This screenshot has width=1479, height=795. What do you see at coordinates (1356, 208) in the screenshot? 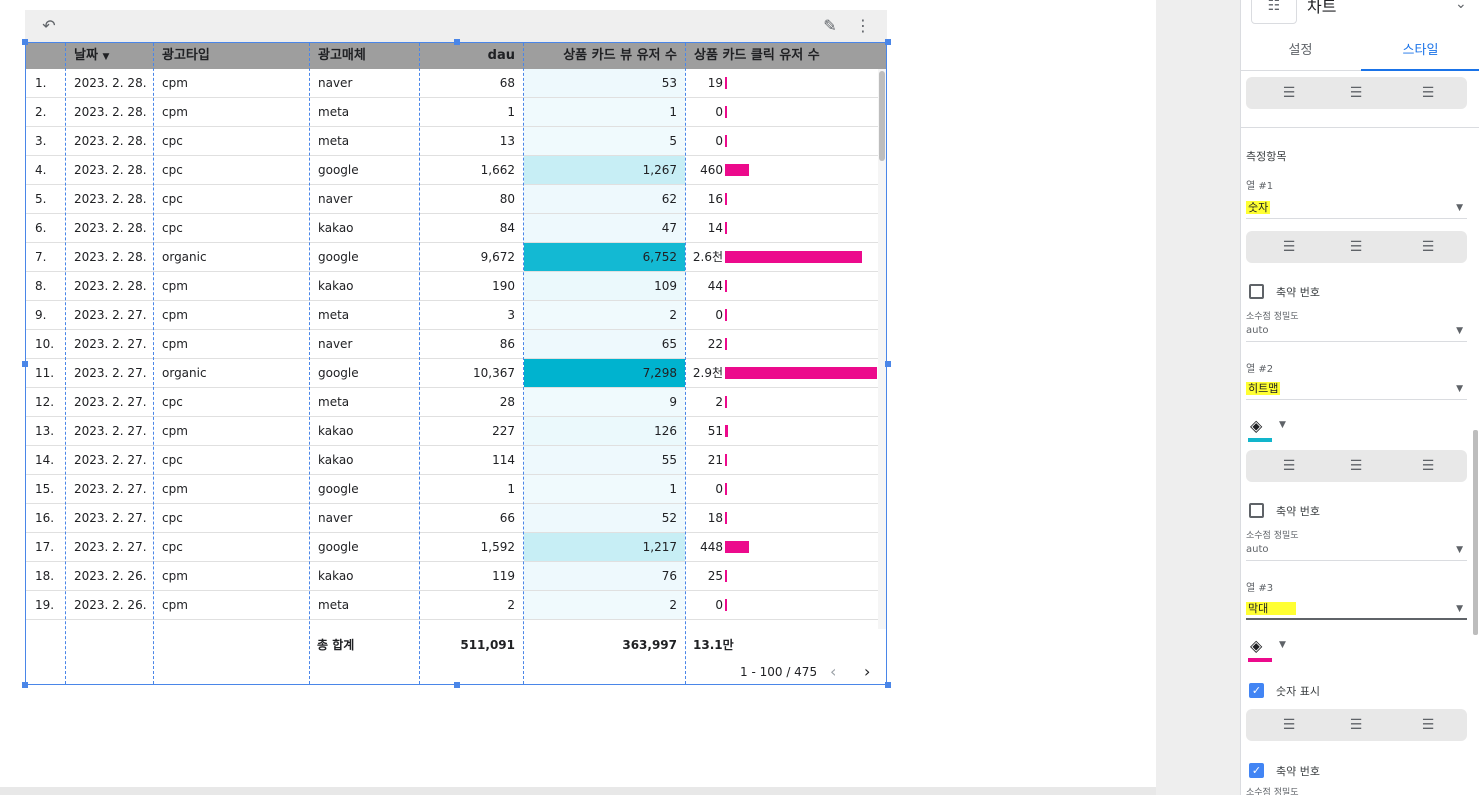
I see `column-1-type-select: 숫자 ▼` at bounding box center [1356, 208].